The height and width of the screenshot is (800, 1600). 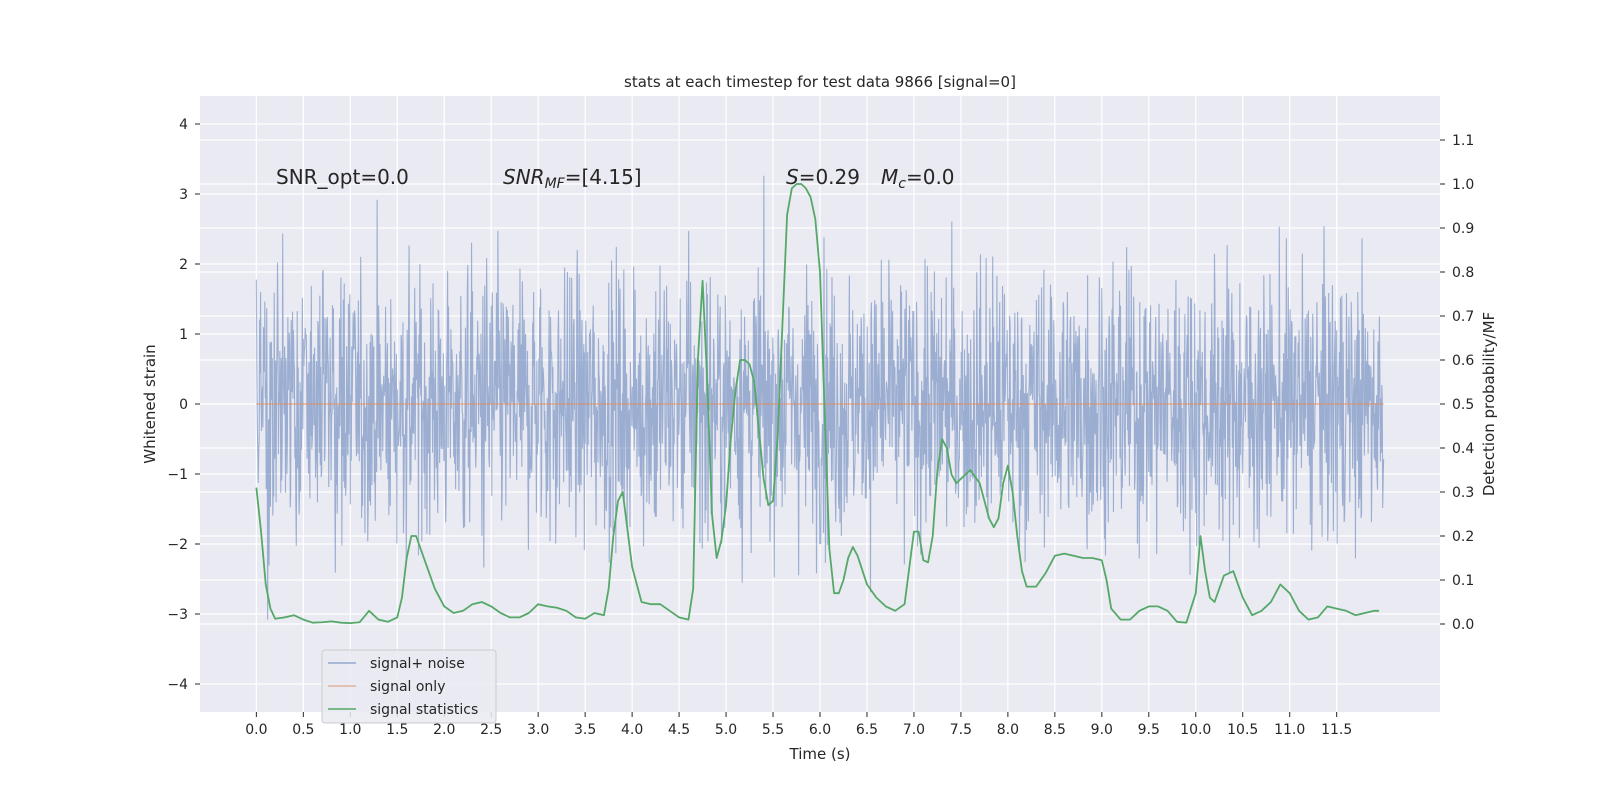 I want to click on annotation-mc-var: M, so click(x=889, y=177).